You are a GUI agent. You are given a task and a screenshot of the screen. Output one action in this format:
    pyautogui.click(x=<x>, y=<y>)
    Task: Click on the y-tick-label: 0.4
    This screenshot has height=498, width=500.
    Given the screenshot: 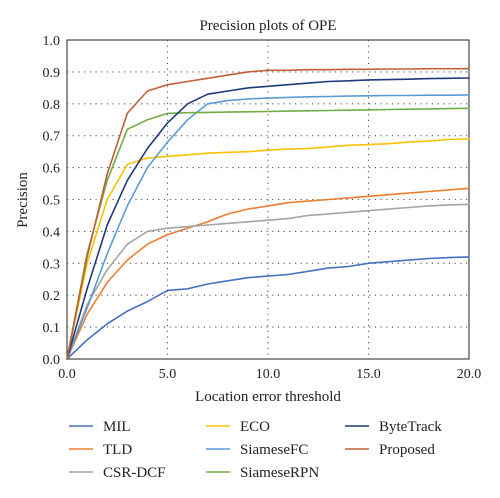 What is the action you would take?
    pyautogui.click(x=52, y=232)
    